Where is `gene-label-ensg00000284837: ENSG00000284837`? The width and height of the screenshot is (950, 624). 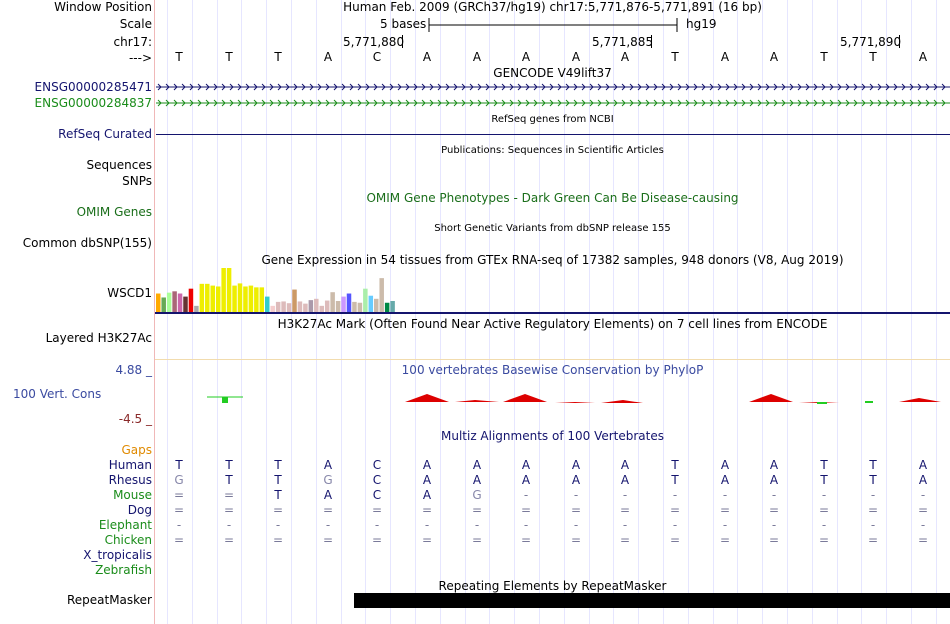 gene-label-ensg00000284837: ENSG00000284837 is located at coordinates (93, 103).